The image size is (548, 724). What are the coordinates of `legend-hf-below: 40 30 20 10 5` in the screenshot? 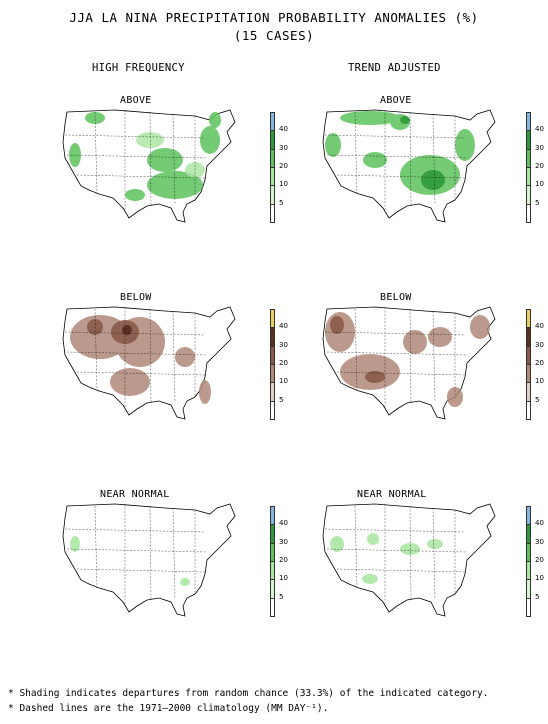 It's located at (285, 364).